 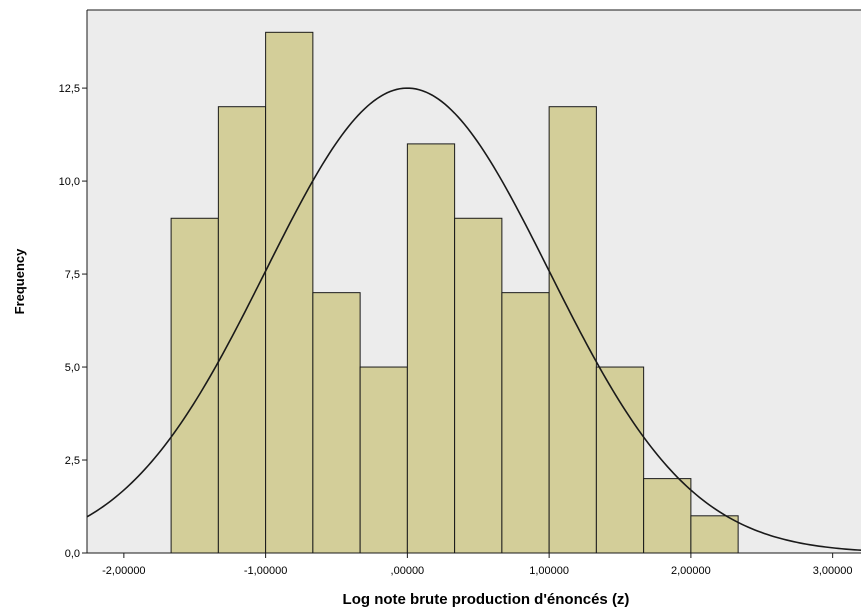 I want to click on x-tick-label-1: -1,00000, so click(x=265, y=571).